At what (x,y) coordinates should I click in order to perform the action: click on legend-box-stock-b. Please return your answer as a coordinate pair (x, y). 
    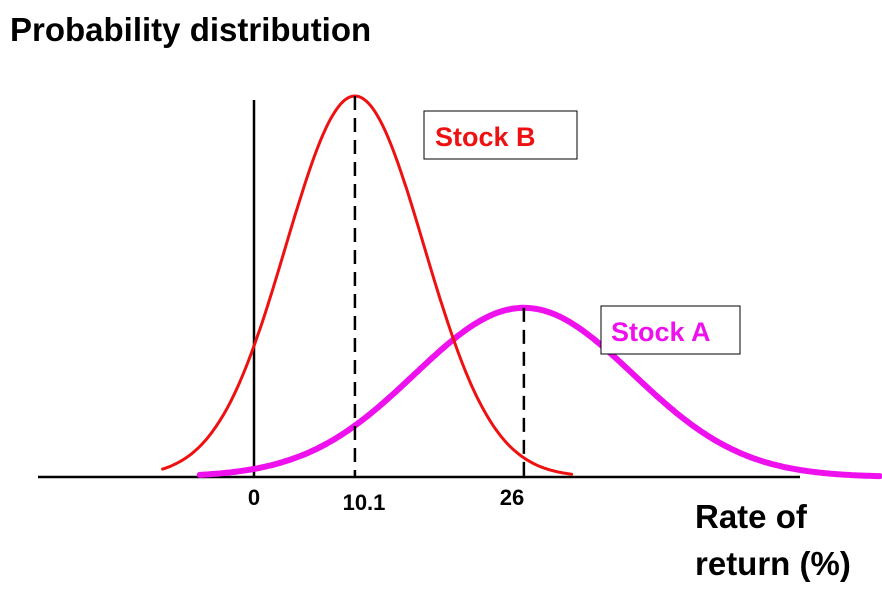
    Looking at the image, I should click on (500, 135).